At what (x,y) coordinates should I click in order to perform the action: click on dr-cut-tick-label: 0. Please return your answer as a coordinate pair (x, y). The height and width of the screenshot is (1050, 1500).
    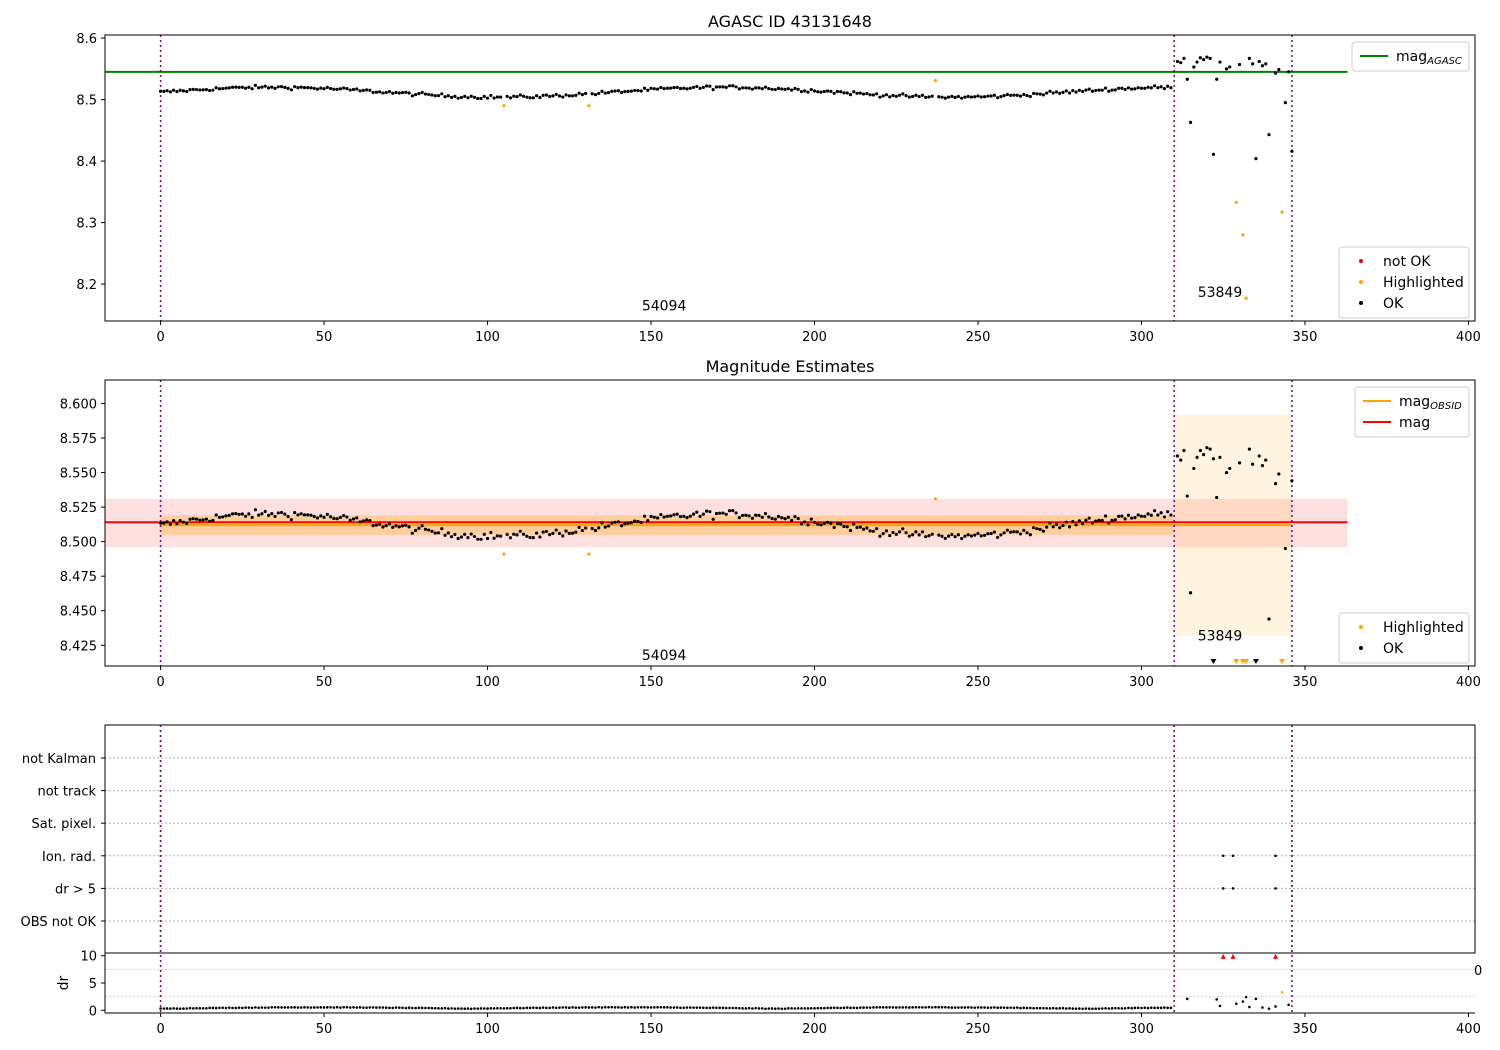
    Looking at the image, I should click on (1478, 971).